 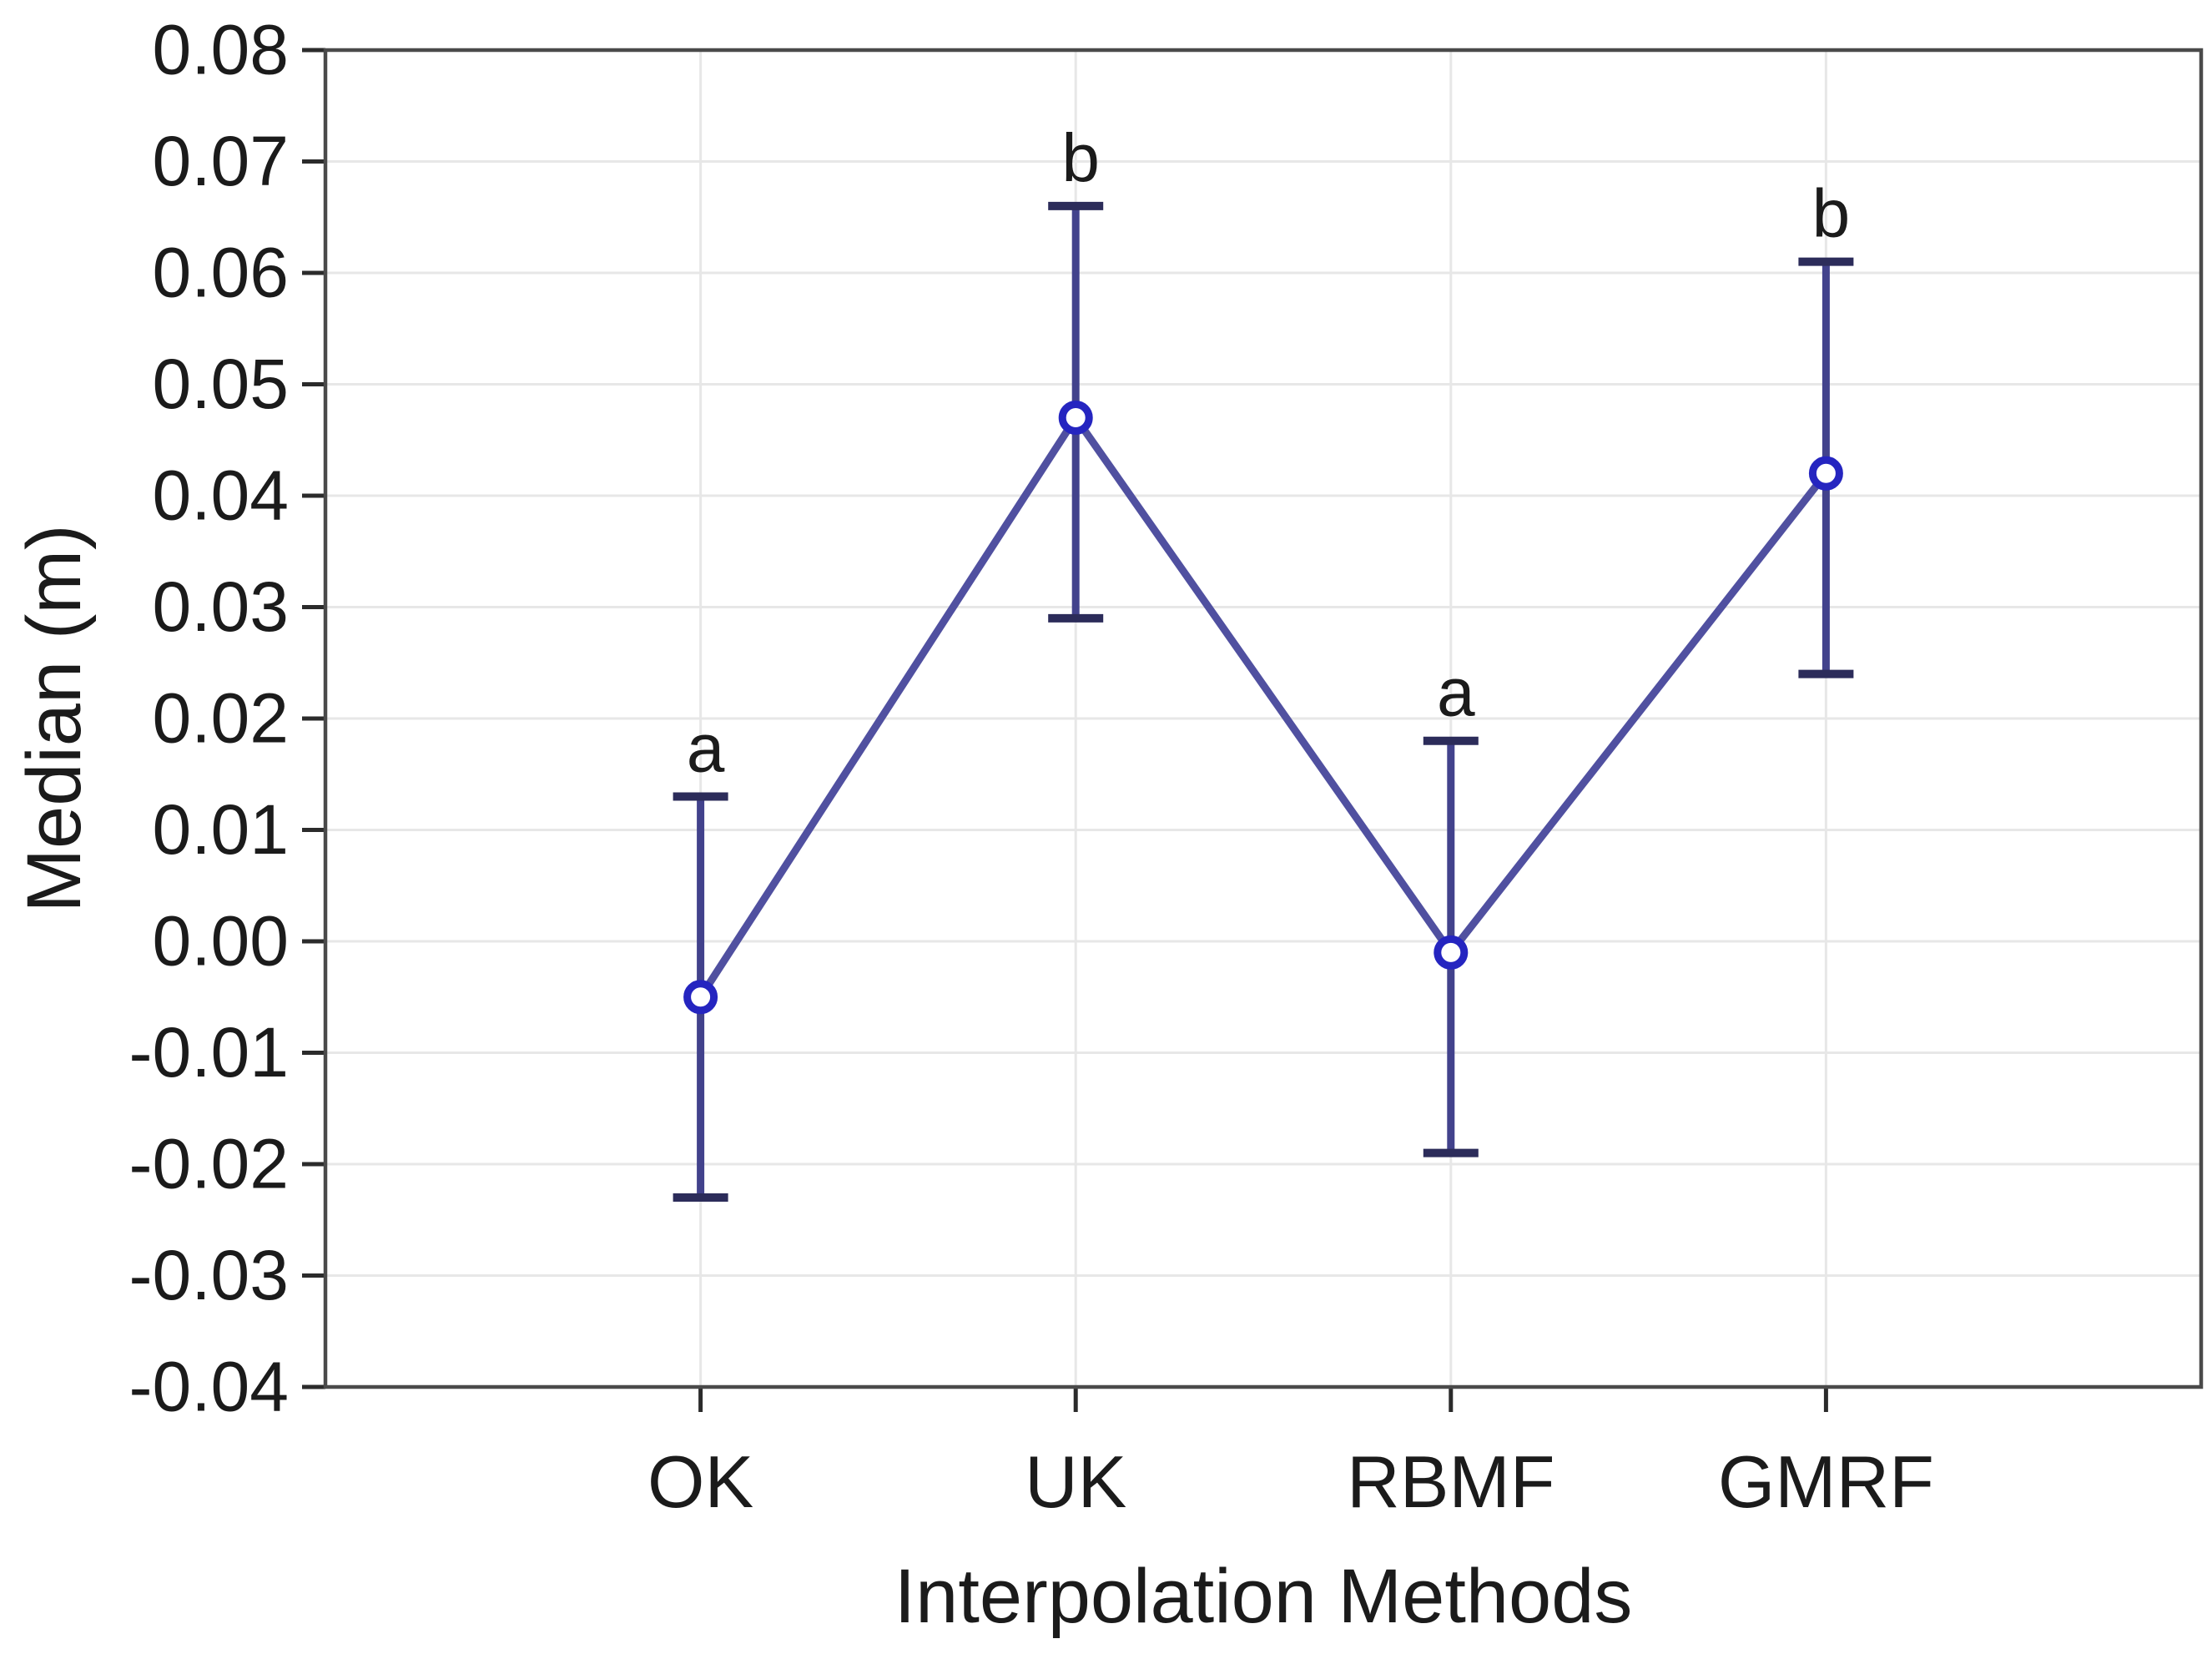 I want to click on data-point-ok: a, so click(x=701, y=956).